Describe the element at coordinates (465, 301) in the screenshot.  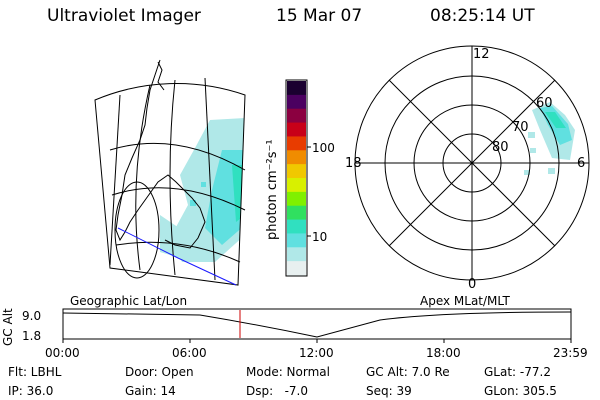
I see `apex-caption: Apex MLat/MLT` at that location.